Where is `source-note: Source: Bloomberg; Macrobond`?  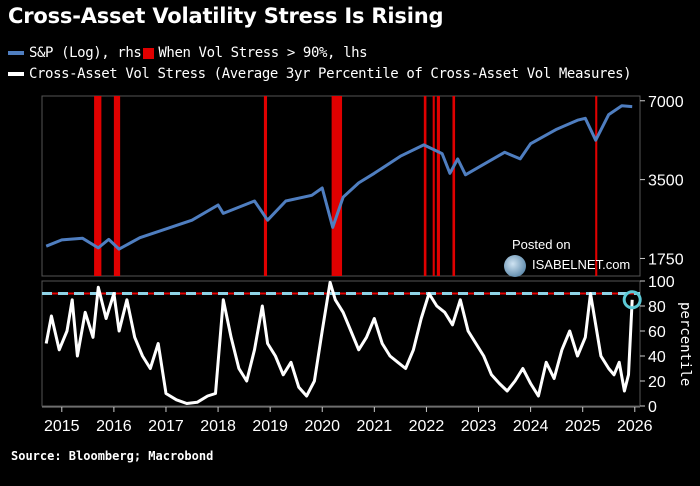
source-note: Source: Bloomberg; Macrobond is located at coordinates (112, 456).